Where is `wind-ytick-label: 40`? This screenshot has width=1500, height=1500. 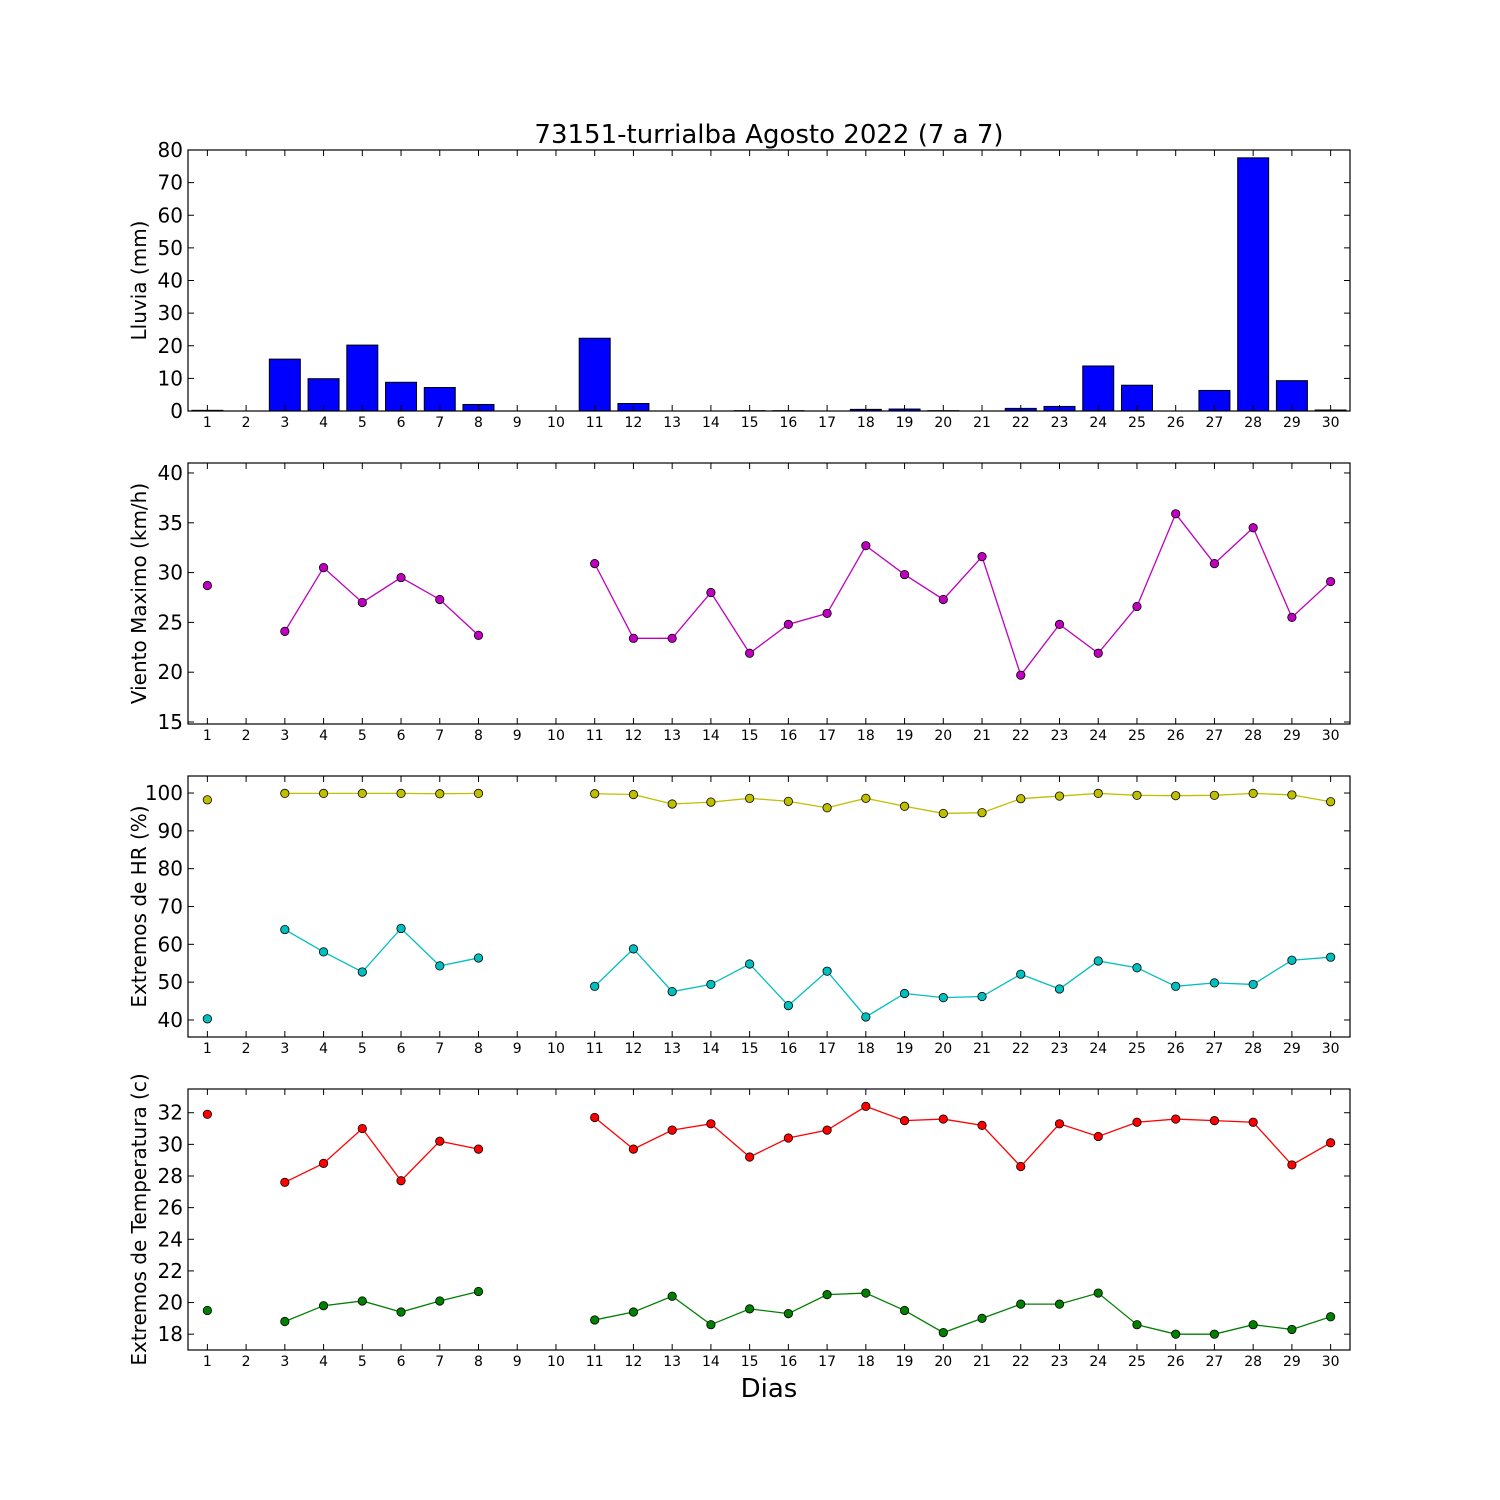
wind-ytick-label: 40 is located at coordinates (170, 473).